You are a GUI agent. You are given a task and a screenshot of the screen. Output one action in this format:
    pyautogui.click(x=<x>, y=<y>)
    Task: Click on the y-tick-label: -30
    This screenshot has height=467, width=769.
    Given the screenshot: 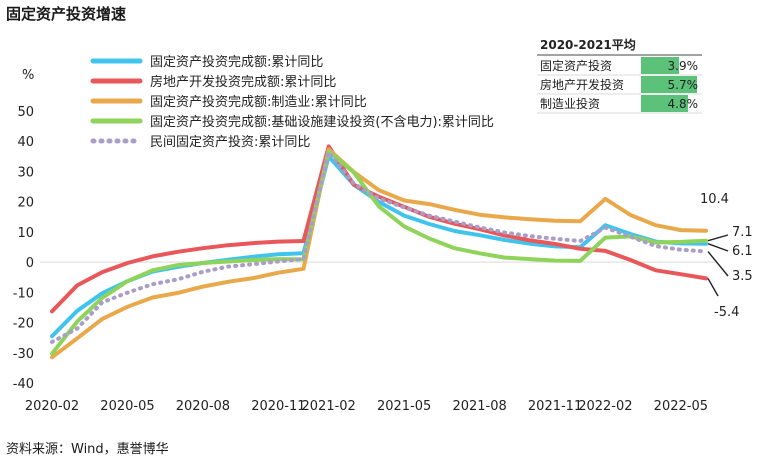 What is the action you would take?
    pyautogui.click(x=23, y=354)
    